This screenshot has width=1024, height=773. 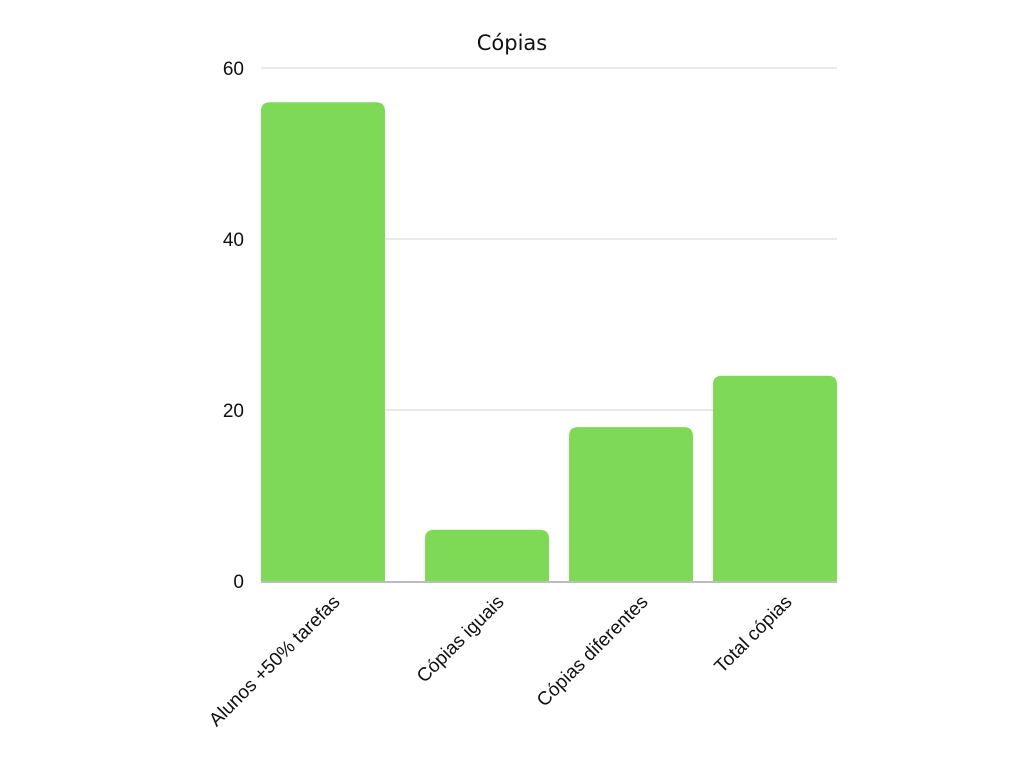 I want to click on y-tick-label: 20, so click(x=233, y=411).